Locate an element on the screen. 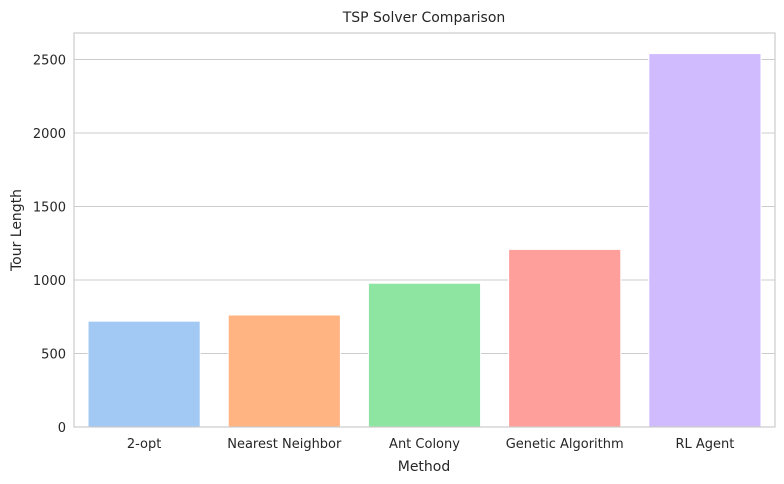  chart-title: TSP Solver Comparison is located at coordinates (424, 18).